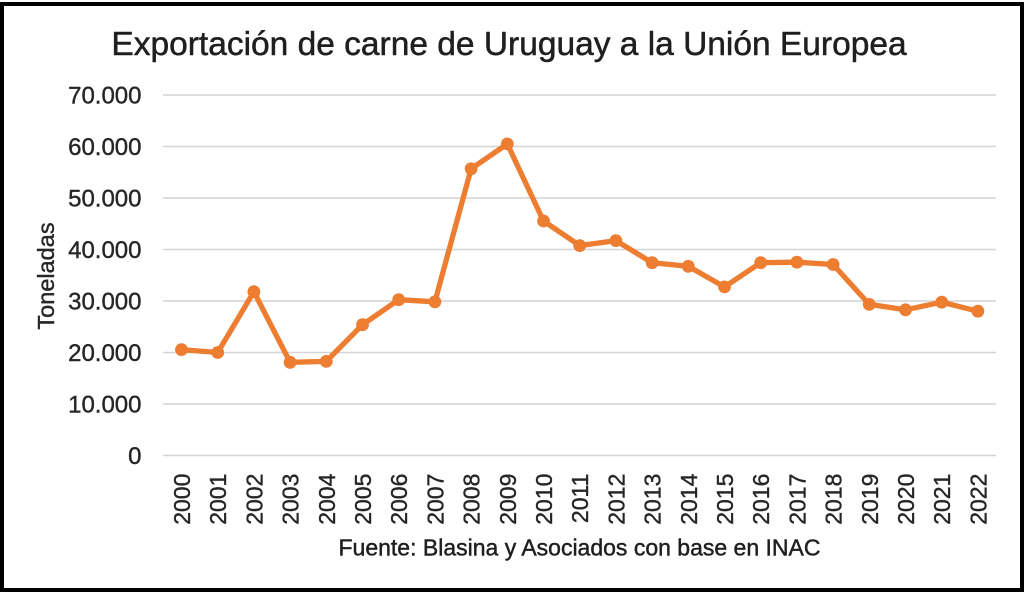 The height and width of the screenshot is (597, 1024). Describe the element at coordinates (134, 456) in the screenshot. I see `svg-text: 0` at that location.